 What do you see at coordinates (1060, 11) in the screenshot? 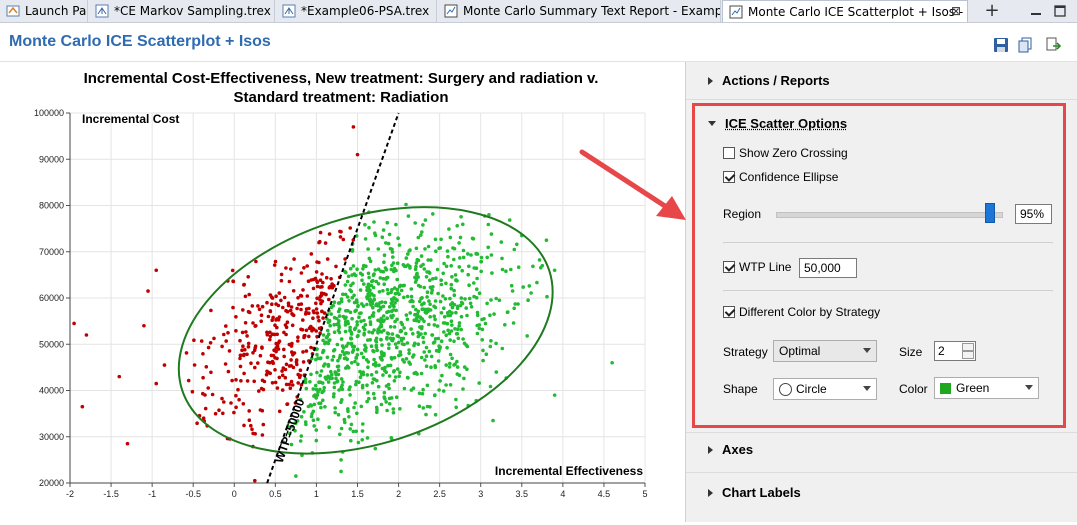
I see `maximize-icon` at bounding box center [1060, 11].